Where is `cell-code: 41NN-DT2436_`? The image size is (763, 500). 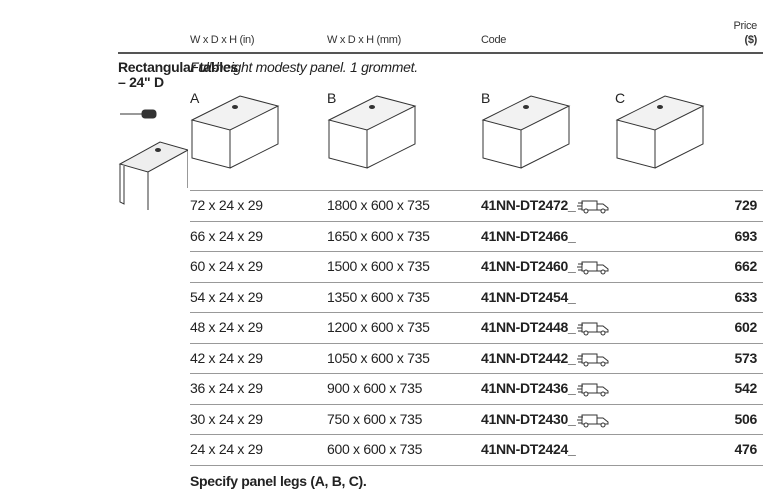
cell-code: 41NN-DT2436_ is located at coordinates (528, 388).